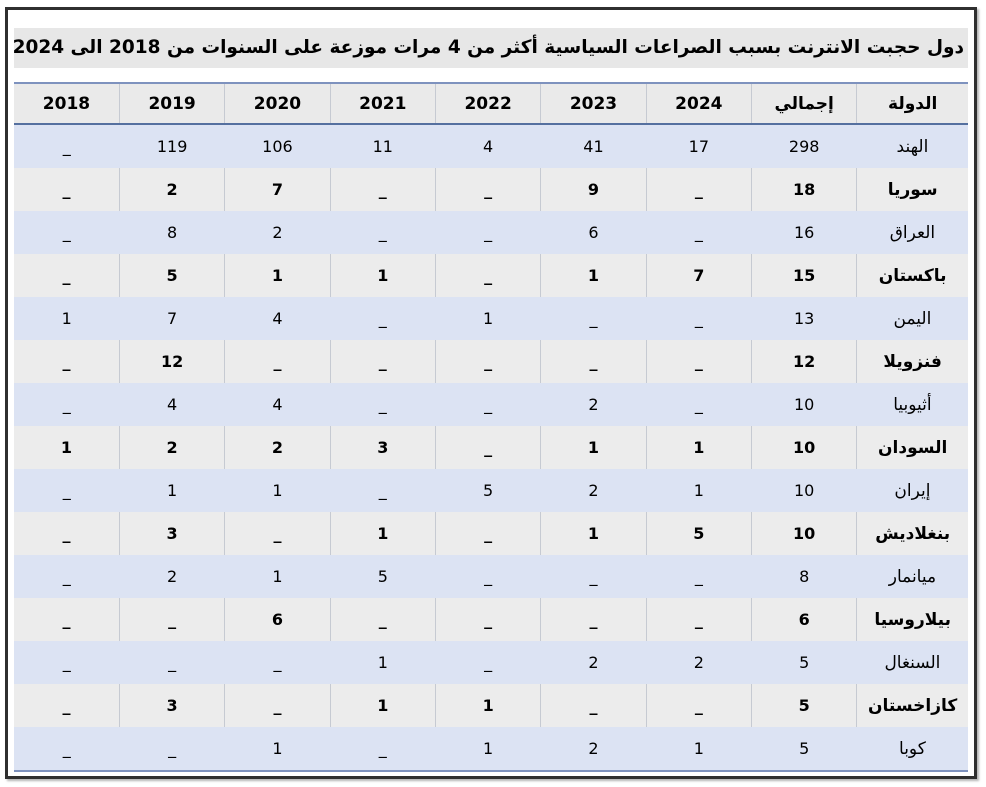 The width and height of the screenshot is (986, 787). What do you see at coordinates (912, 533) in the screenshot?
I see `country-cell: بنغلاديش` at bounding box center [912, 533].